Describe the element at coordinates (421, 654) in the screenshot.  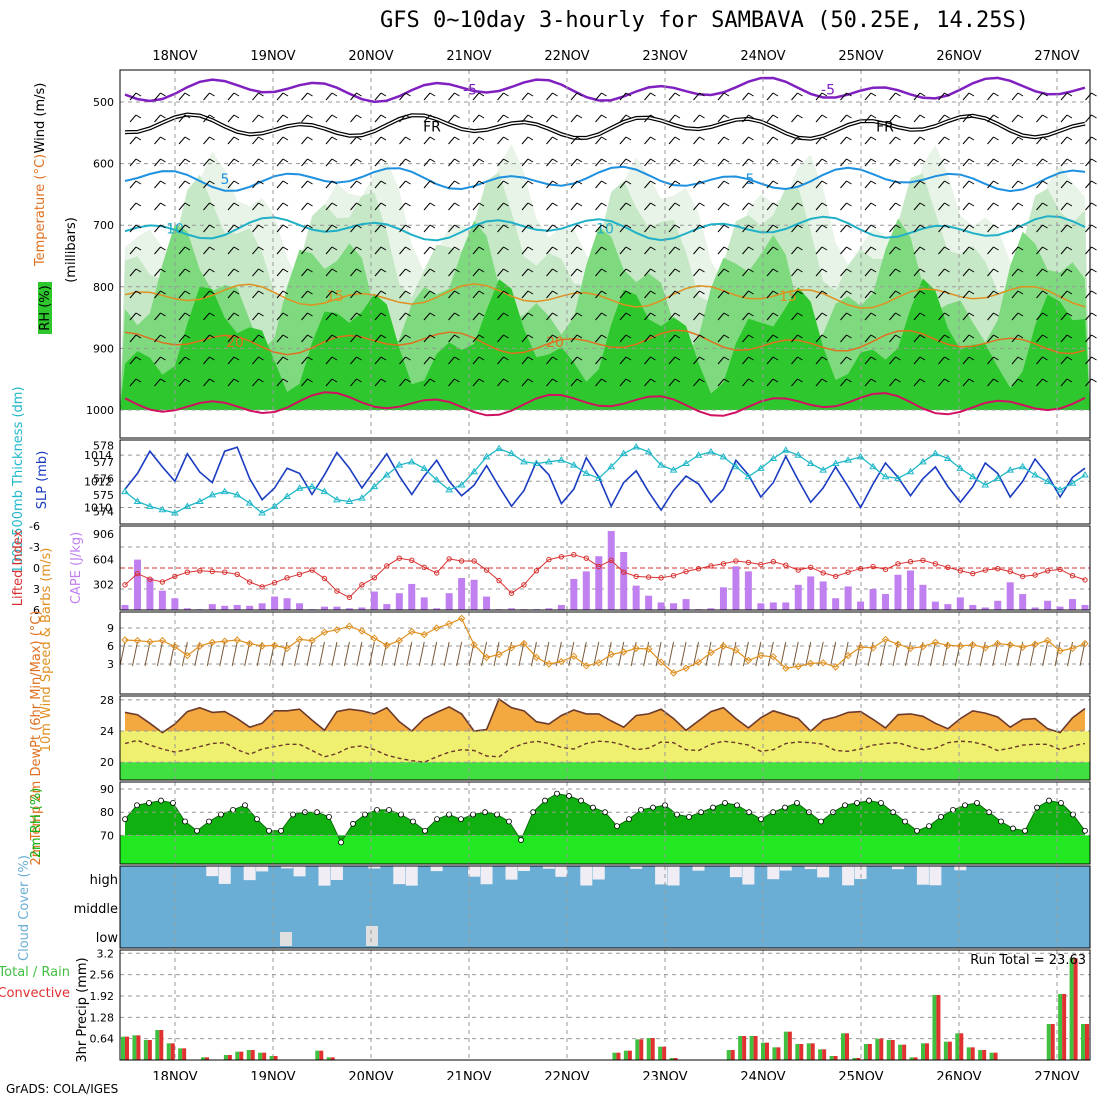
I see `wind10-barb` at that location.